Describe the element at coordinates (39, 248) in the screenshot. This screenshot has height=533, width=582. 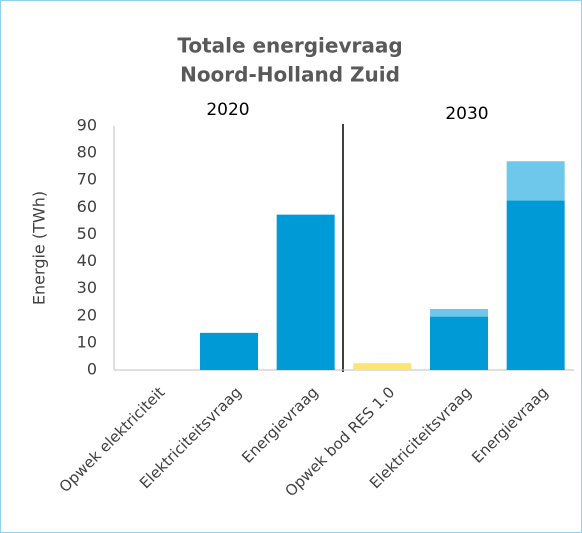
I see `y-axis-title: Energie (TWh)` at that location.